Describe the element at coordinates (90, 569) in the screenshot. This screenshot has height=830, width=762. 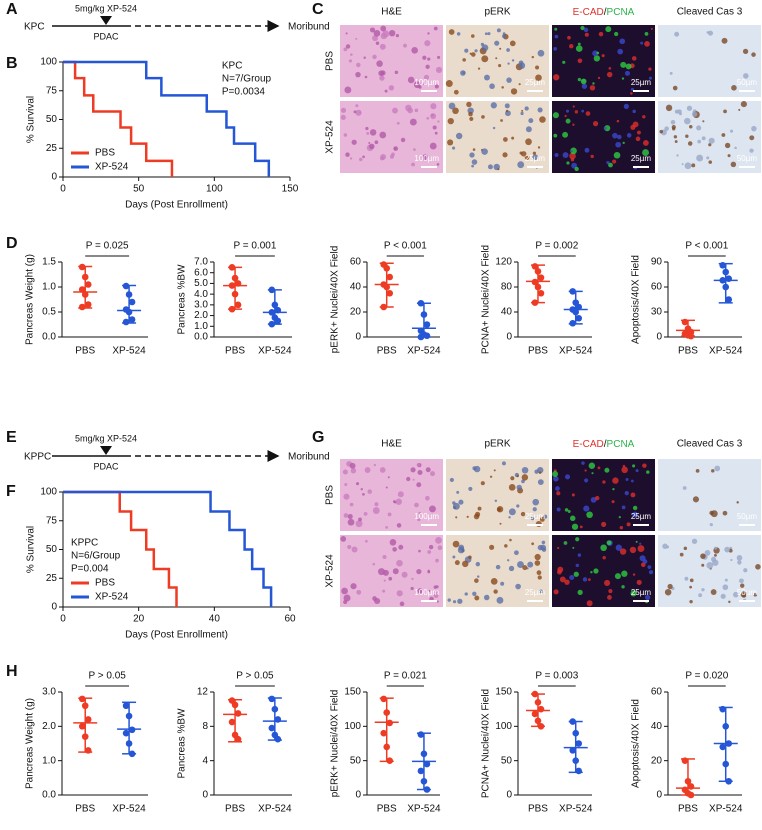
I see `annotation: P=0.004` at that location.